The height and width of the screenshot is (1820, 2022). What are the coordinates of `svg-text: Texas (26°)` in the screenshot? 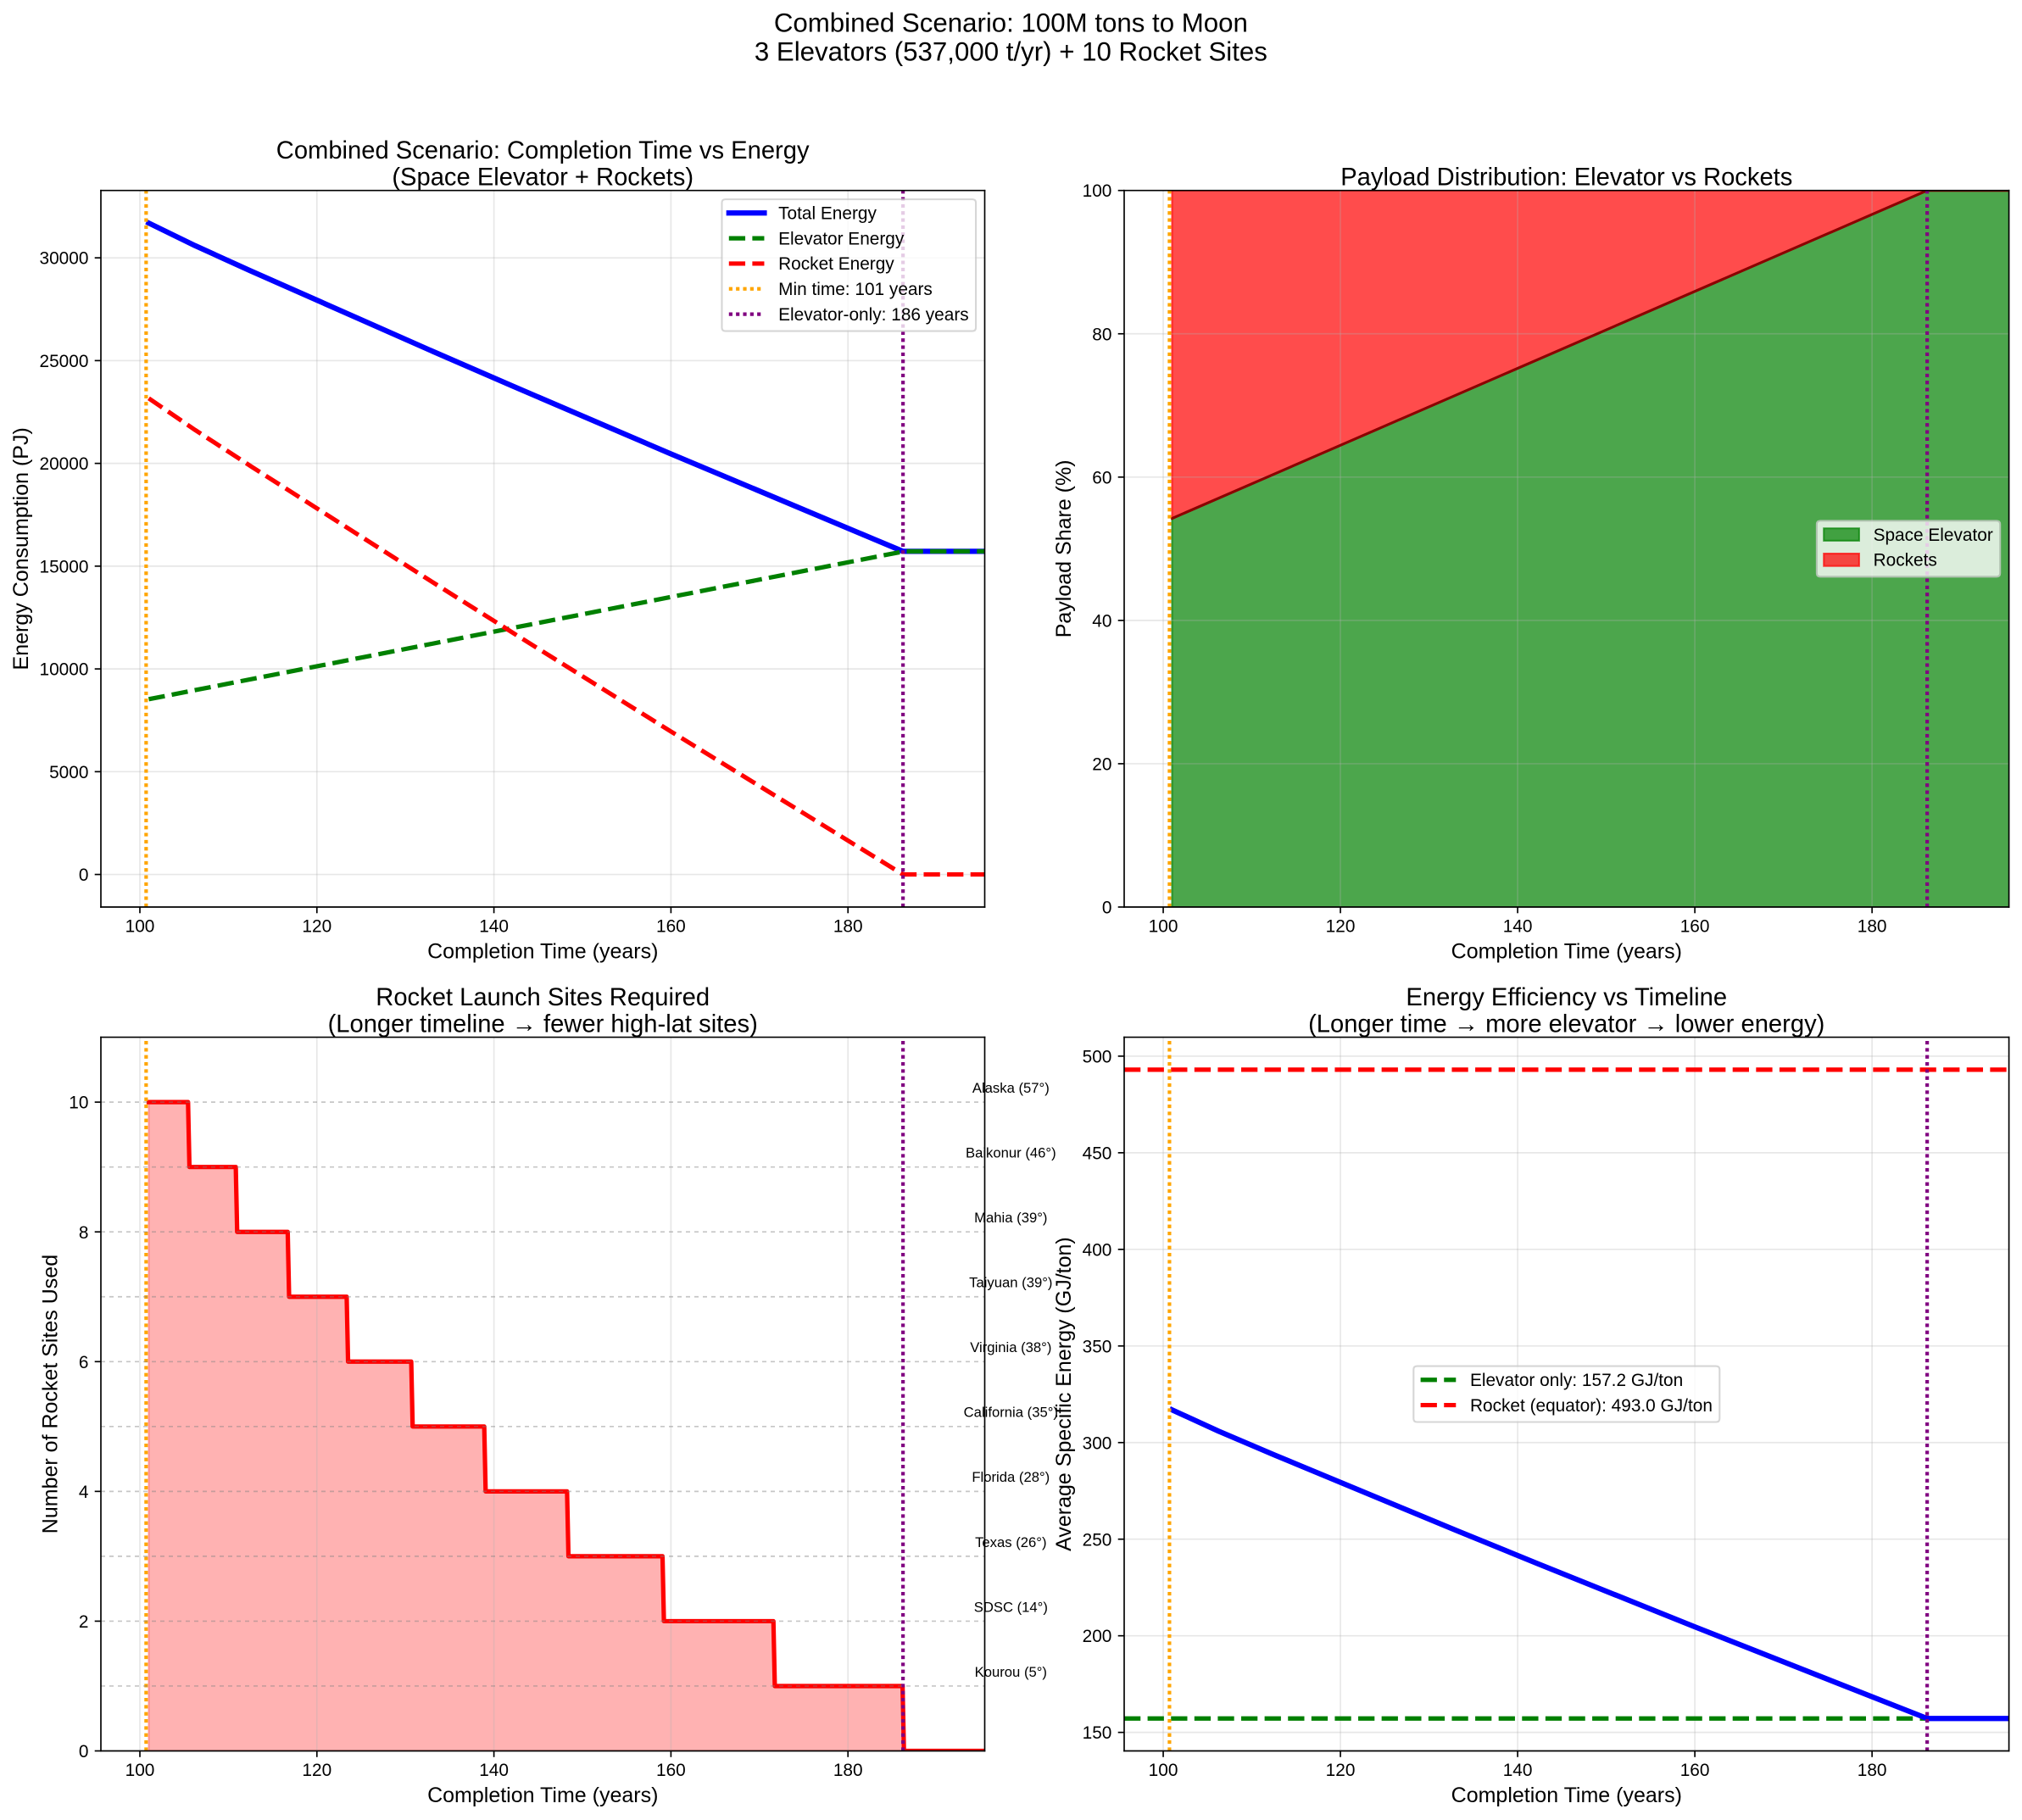 It's located at (1010, 1542).